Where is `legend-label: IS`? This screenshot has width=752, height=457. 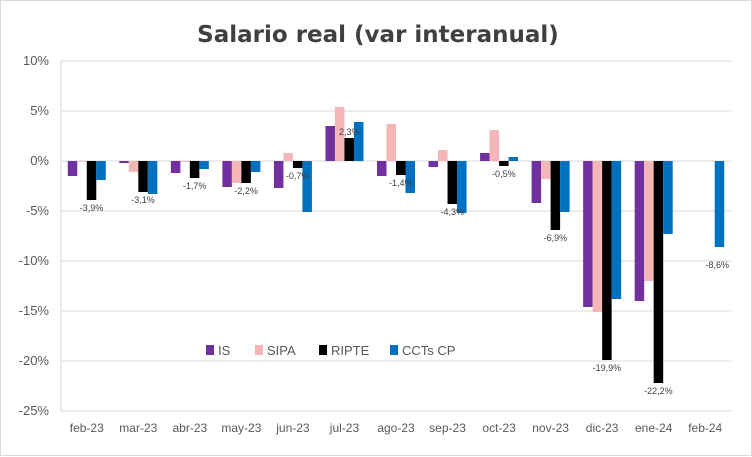
legend-label: IS is located at coordinates (224, 350).